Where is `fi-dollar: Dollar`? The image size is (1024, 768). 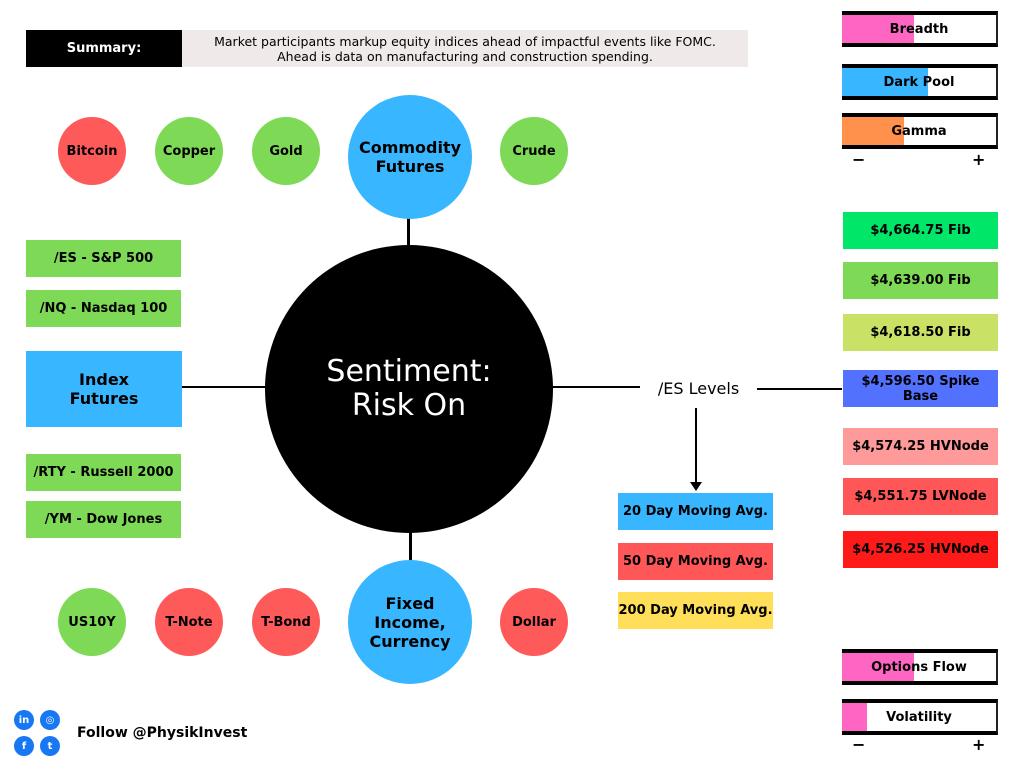
fi-dollar: Dollar is located at coordinates (534, 622).